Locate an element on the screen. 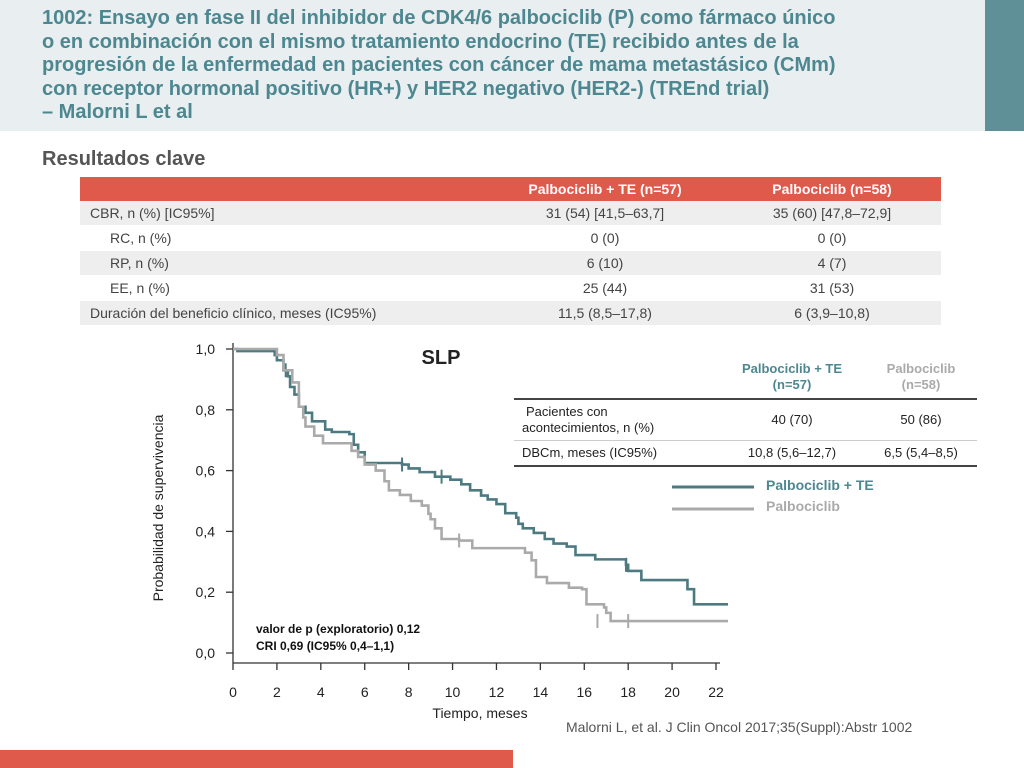 Image resolution: width=1024 pixels, height=768 pixels. row-label: RC, n (%) is located at coordinates (283, 238).